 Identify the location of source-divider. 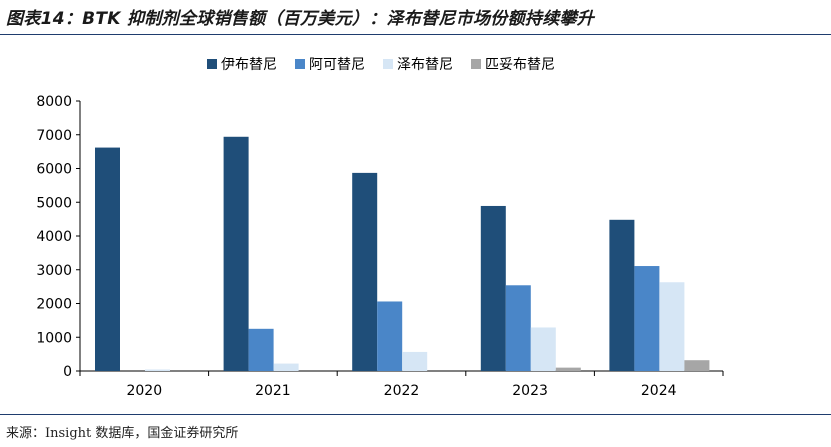
(415, 414).